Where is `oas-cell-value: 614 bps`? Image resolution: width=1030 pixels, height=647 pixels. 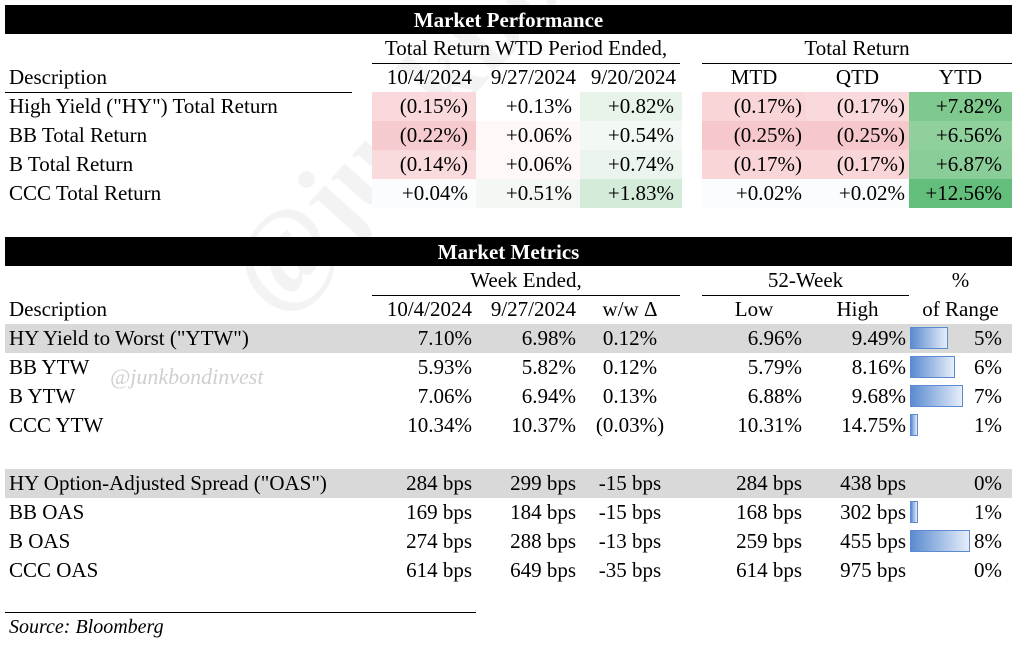 oas-cell-value: 614 bps is located at coordinates (769, 570).